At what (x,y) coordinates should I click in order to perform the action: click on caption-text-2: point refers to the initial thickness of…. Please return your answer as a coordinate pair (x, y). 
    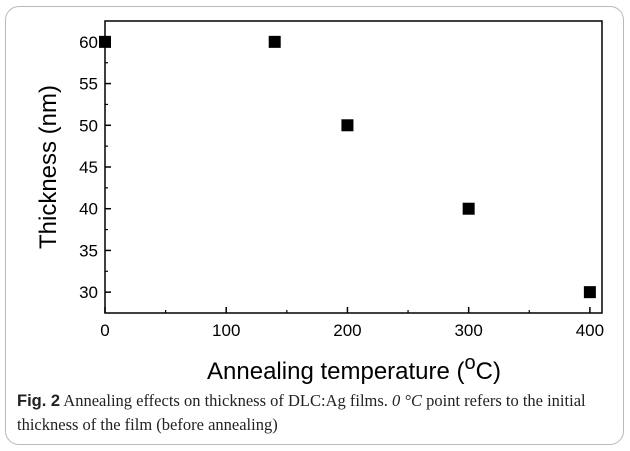
    Looking at the image, I should click on (301, 412).